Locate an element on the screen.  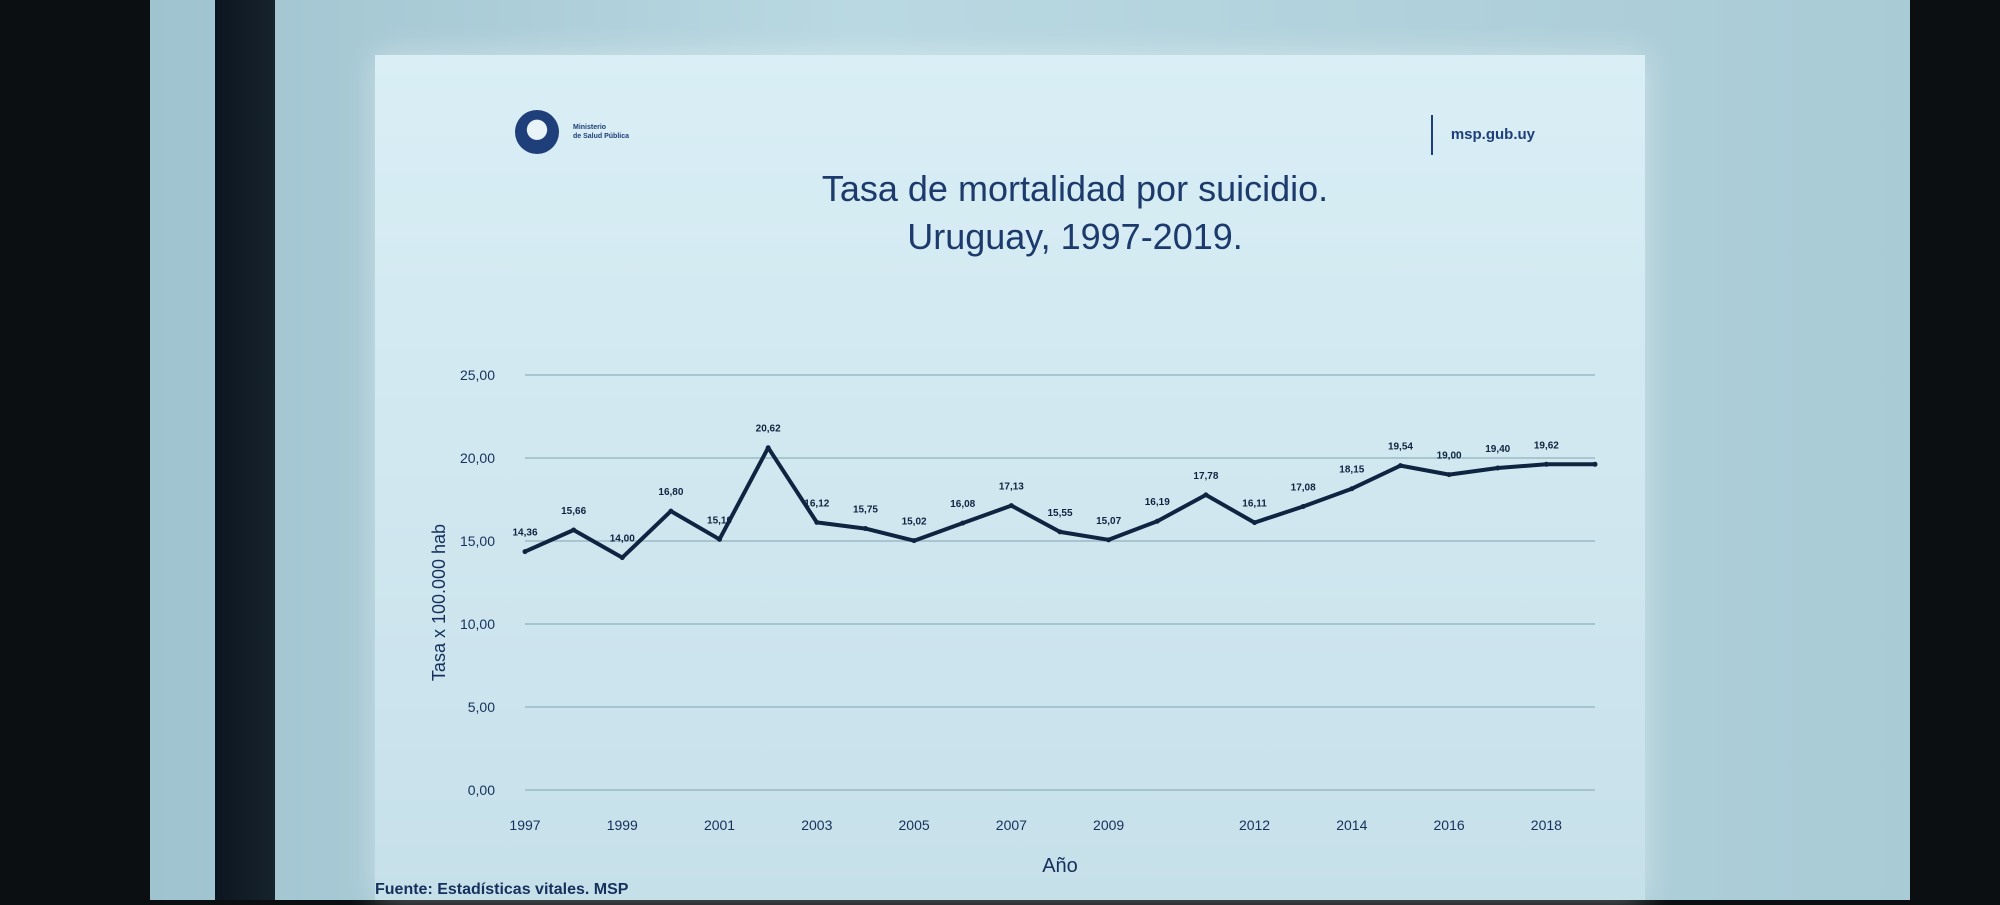
source-note: Fuente: Estadísticas vitales. MSP is located at coordinates (502, 889).